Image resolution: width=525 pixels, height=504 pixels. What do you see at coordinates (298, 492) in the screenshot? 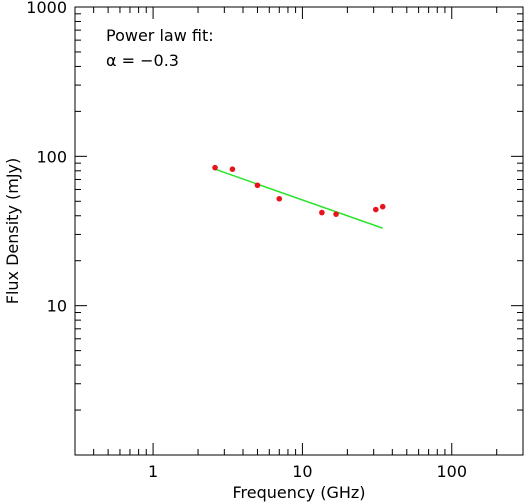
I see `x-axis-label: Frequency (GHz)` at bounding box center [298, 492].